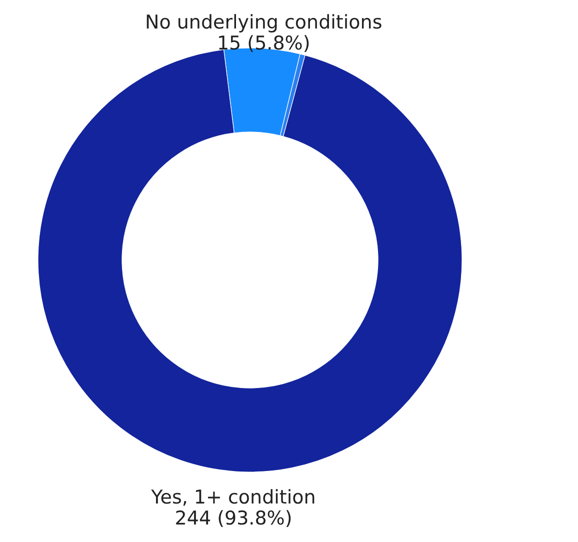 This screenshot has width=578, height=542. What do you see at coordinates (263, 43) in the screenshot?
I see `data-label: 15 (5.8%)` at bounding box center [263, 43].